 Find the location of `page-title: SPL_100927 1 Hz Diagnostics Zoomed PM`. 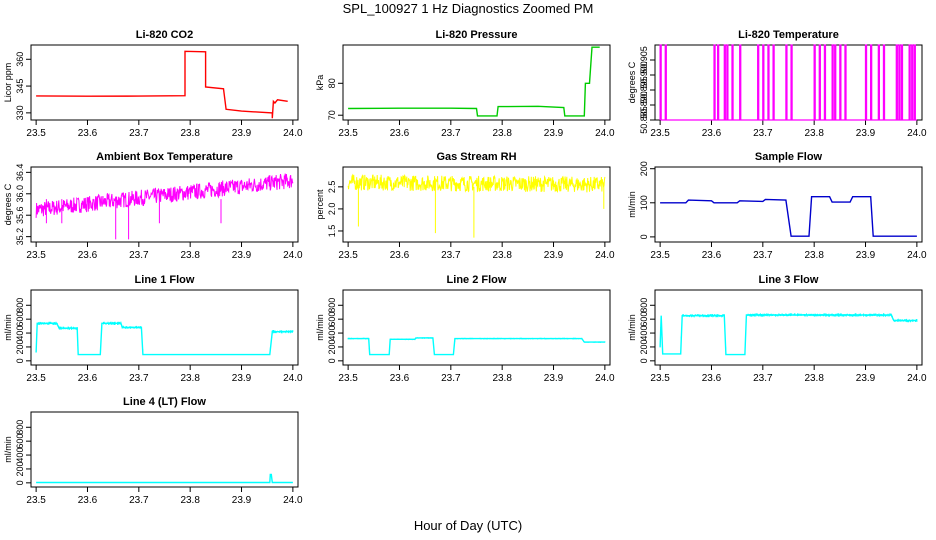

page-title: SPL_100927 1 Hz Diagnostics Zoomed PM is located at coordinates (468, 8).